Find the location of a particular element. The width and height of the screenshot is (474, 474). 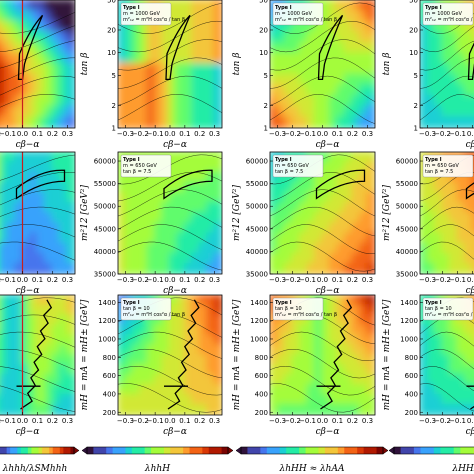

colorbar-frame is located at coordinates (37, 450).